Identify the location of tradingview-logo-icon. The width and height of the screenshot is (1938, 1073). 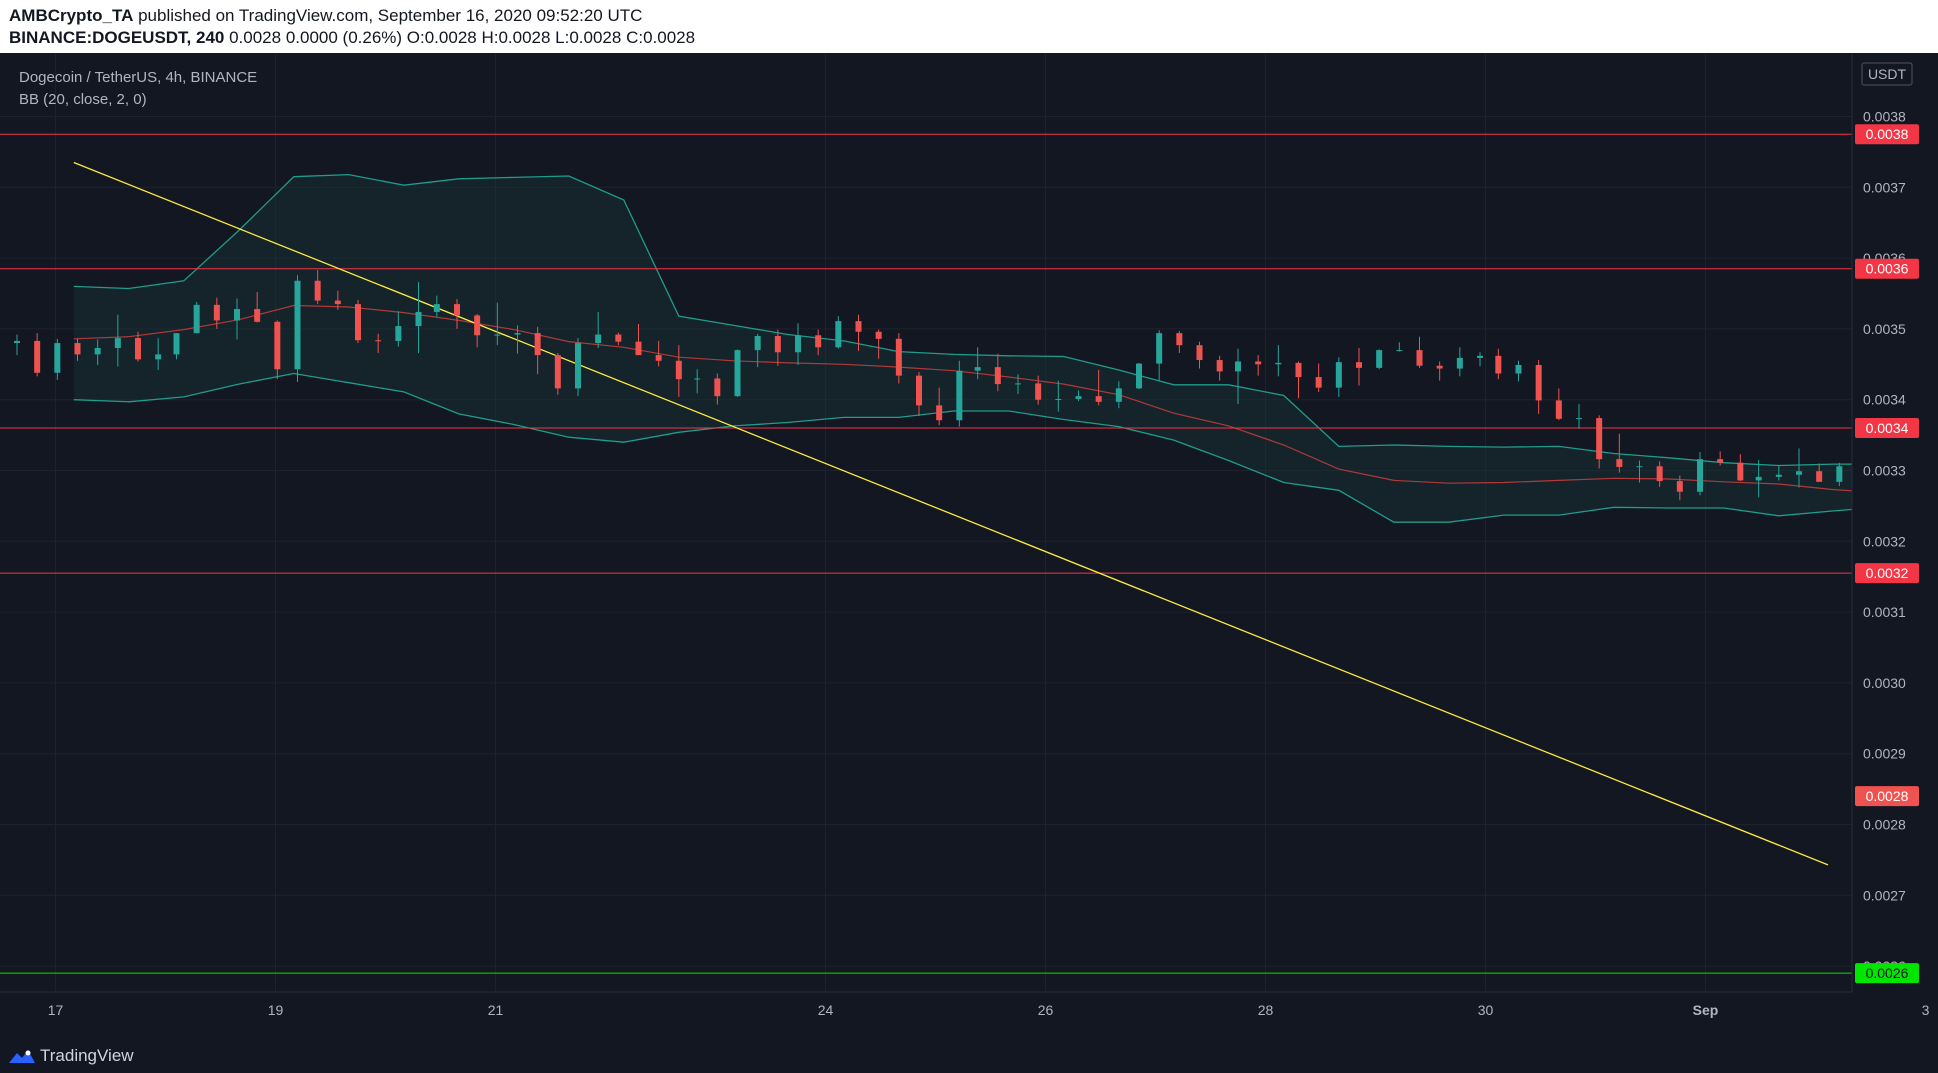
(22, 1056).